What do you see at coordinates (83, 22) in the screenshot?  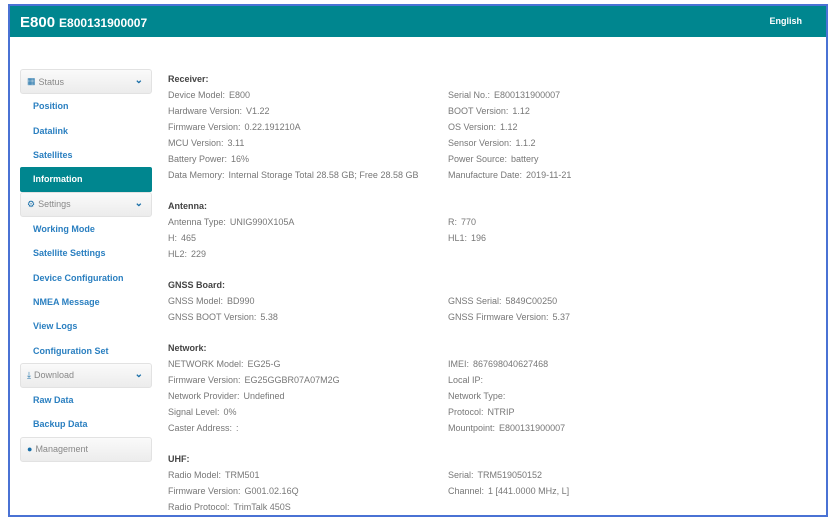 I see `device-title: E800 E800131900007` at bounding box center [83, 22].